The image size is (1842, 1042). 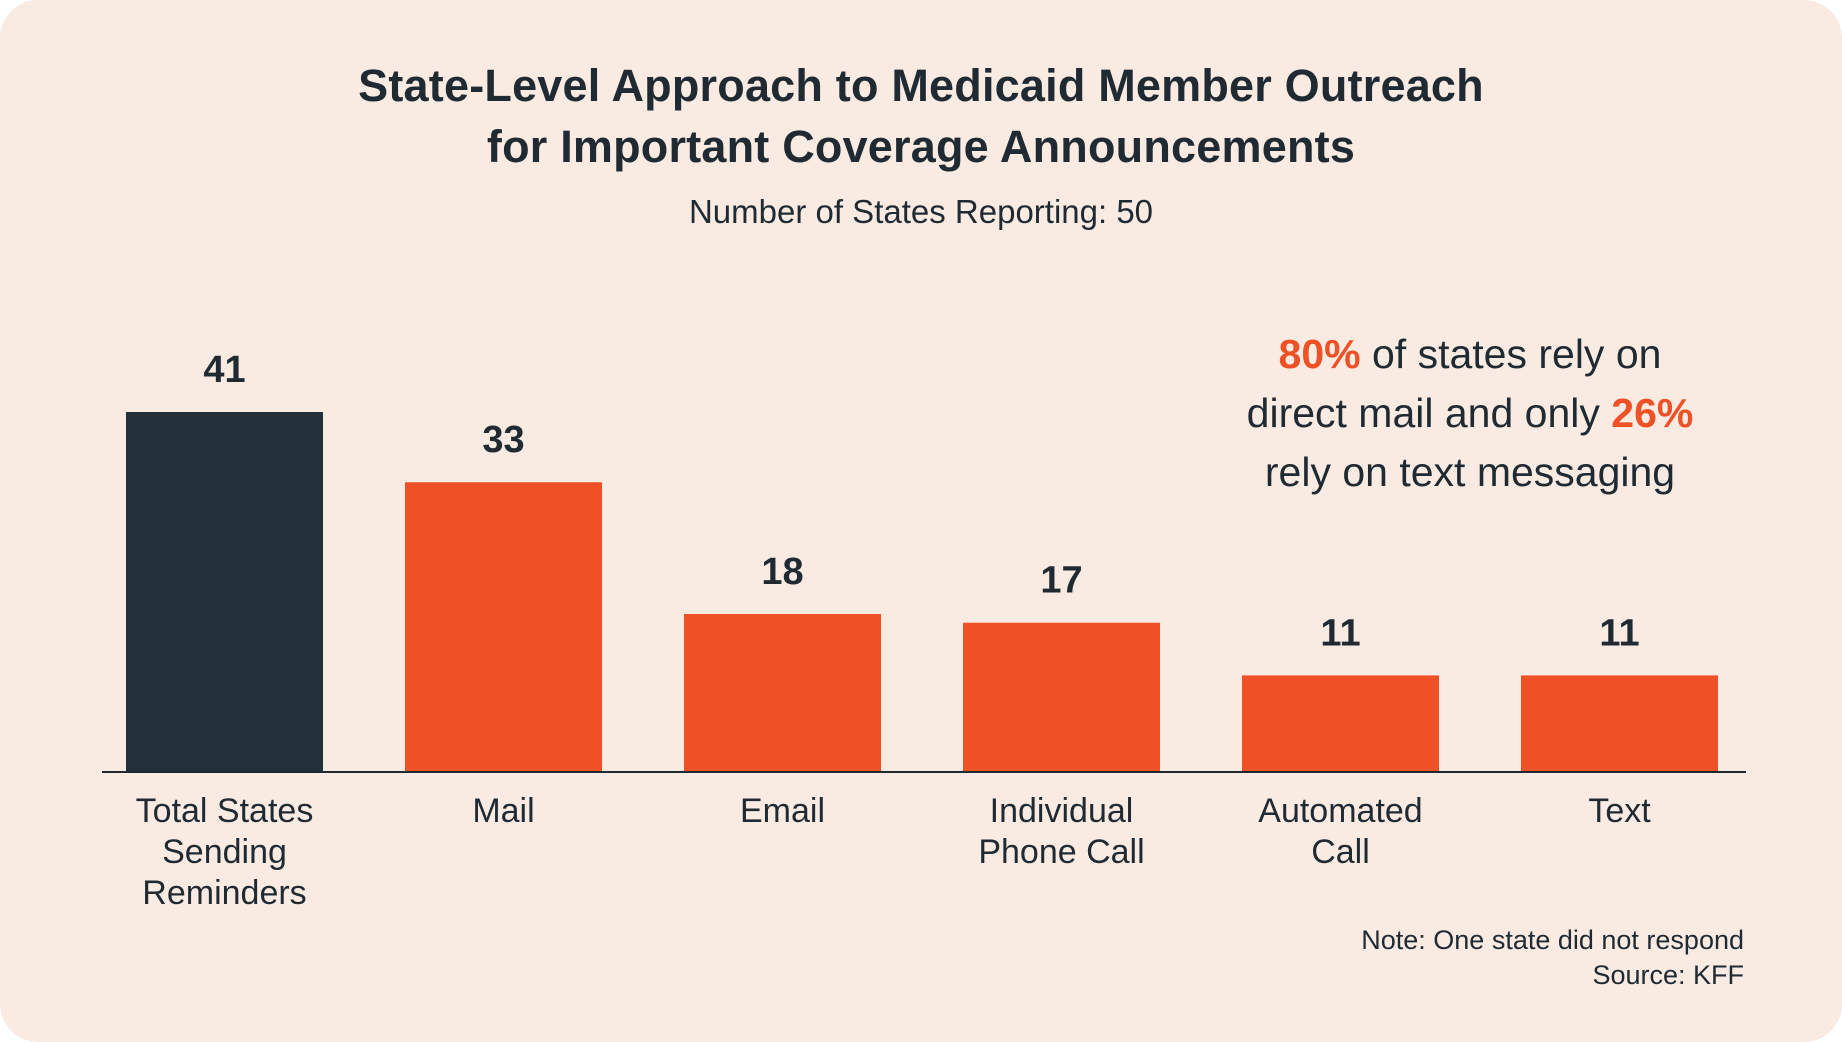 What do you see at coordinates (1552, 940) in the screenshot?
I see `footnote: Note: One state did not respond` at bounding box center [1552, 940].